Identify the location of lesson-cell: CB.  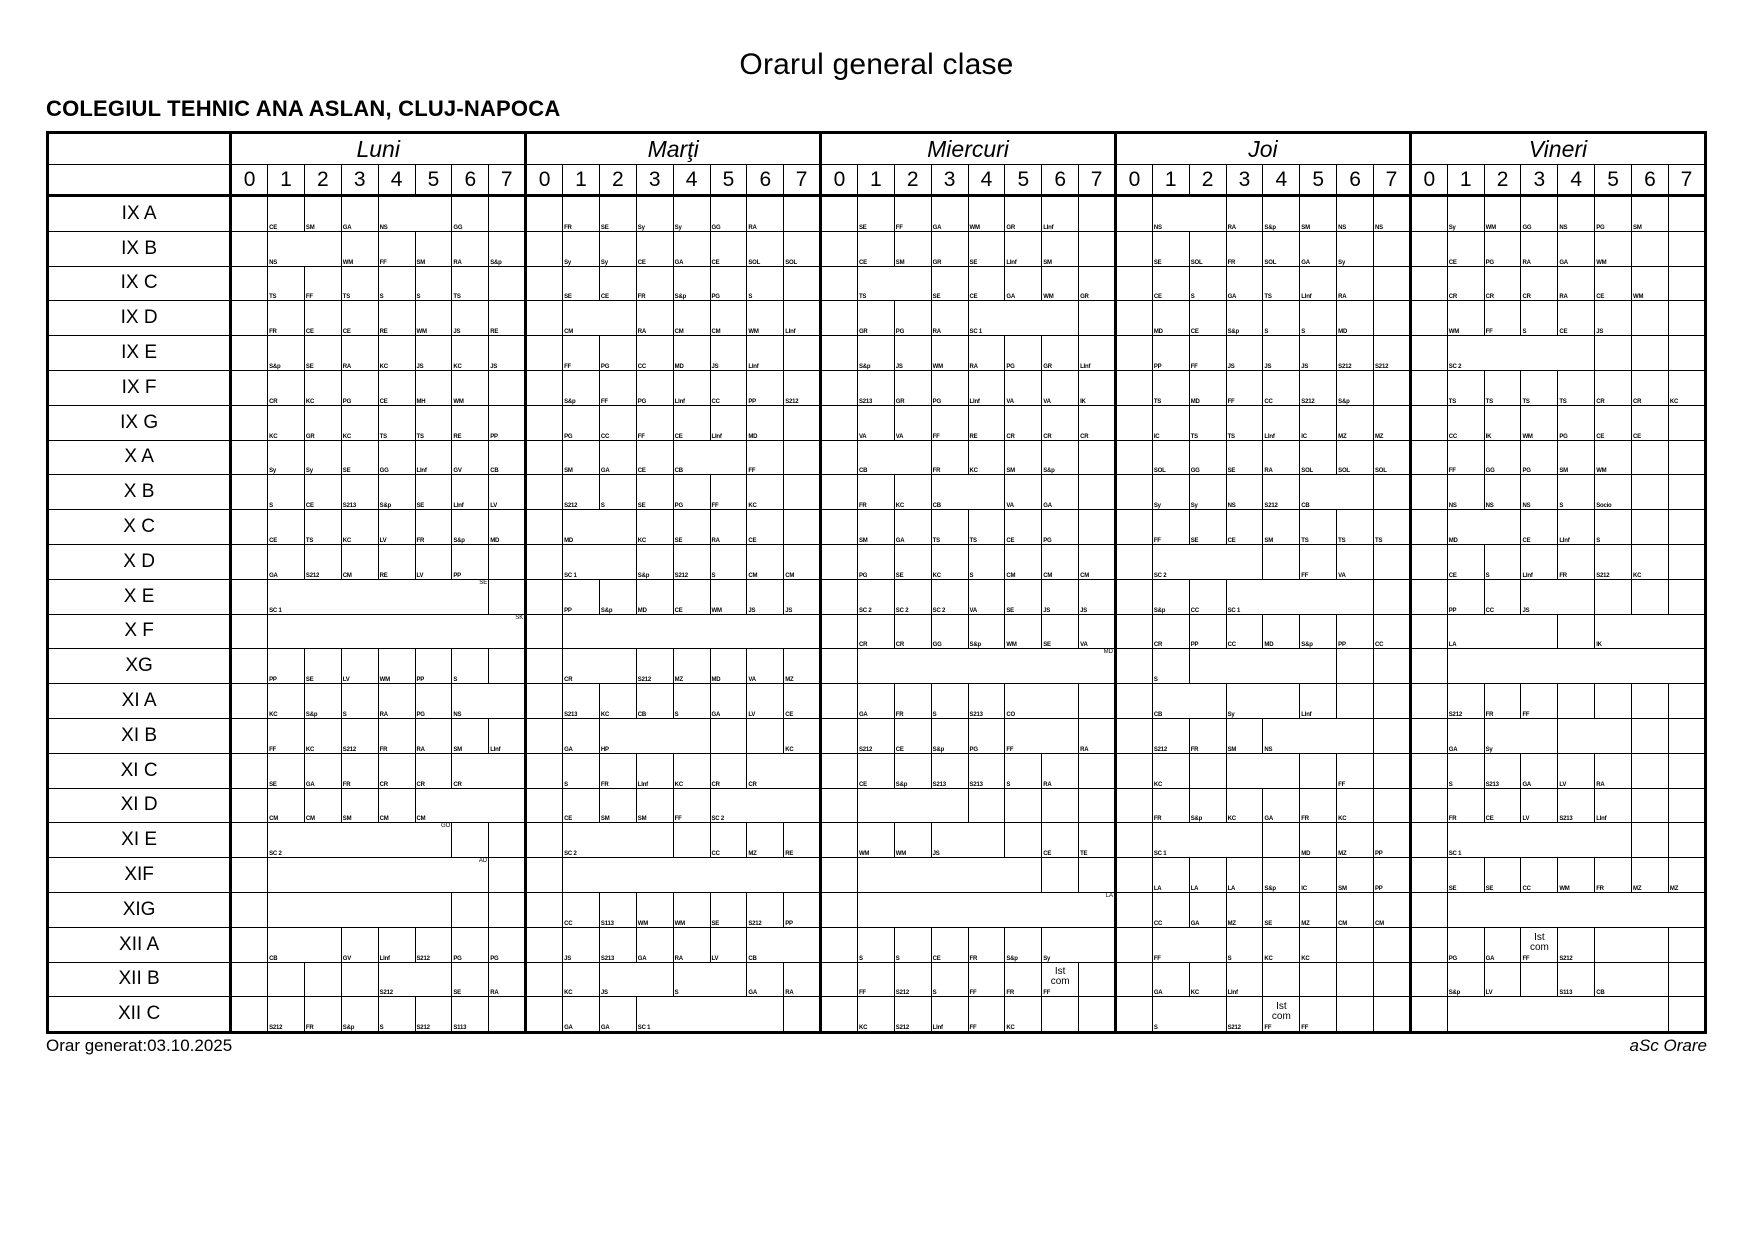
(304, 944).